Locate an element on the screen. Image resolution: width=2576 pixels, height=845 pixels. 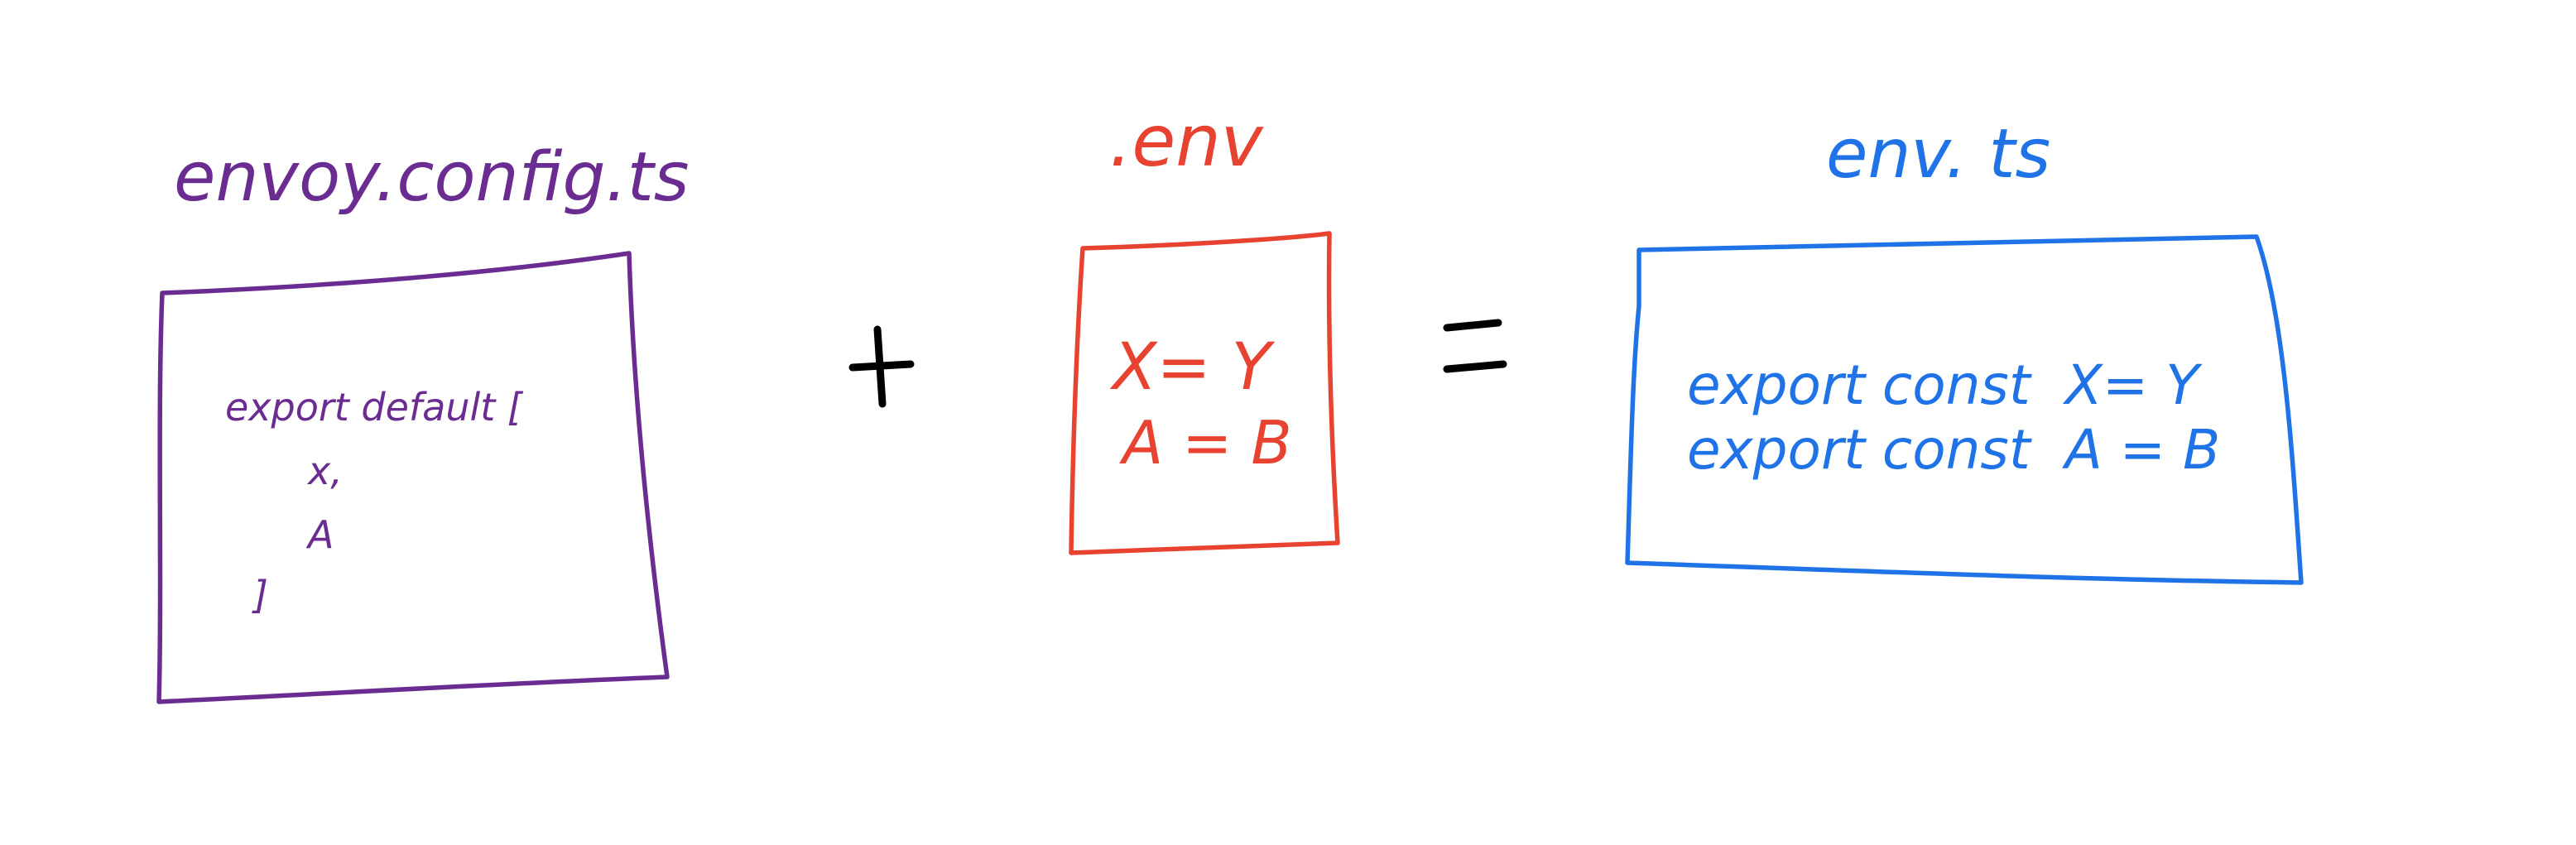
equals-icon is located at coordinates (1475, 346).